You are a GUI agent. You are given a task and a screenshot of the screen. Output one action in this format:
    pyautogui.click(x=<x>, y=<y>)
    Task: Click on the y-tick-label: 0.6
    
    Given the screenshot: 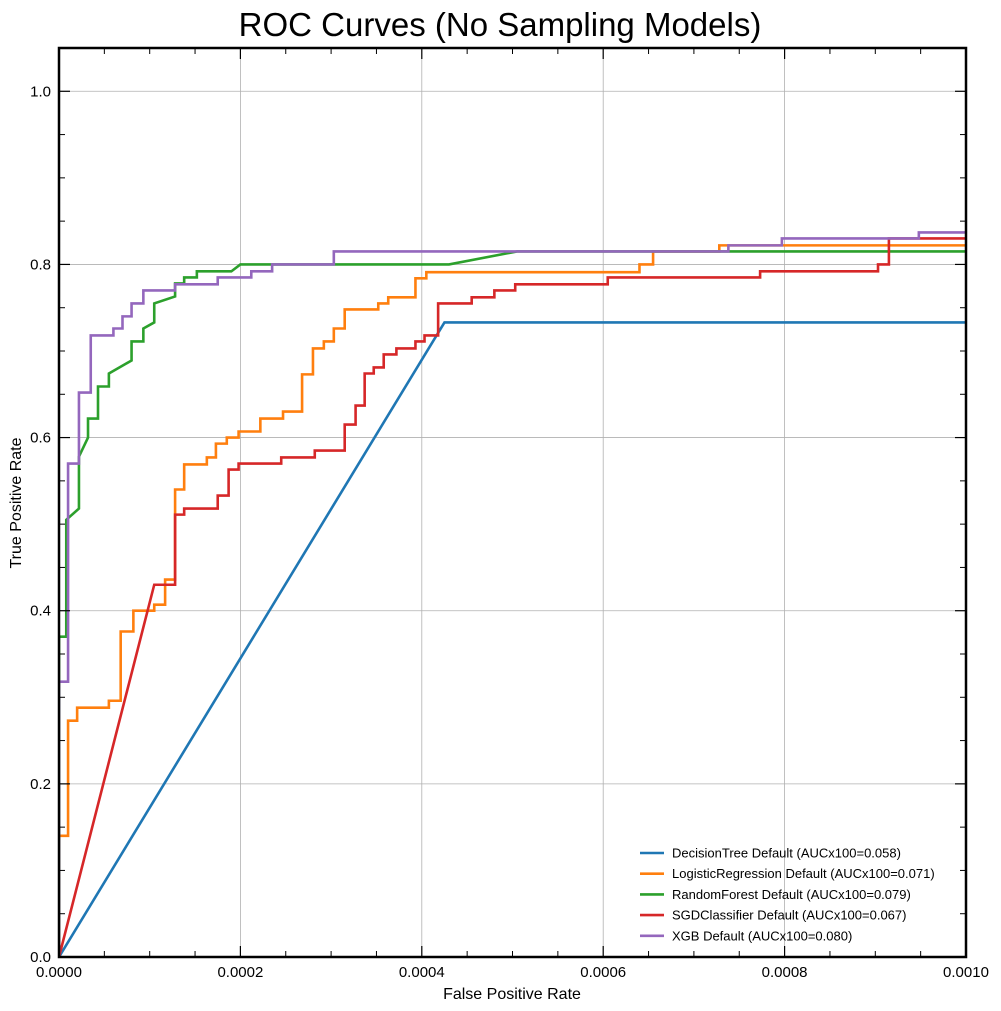 What is the action you would take?
    pyautogui.click(x=40, y=438)
    